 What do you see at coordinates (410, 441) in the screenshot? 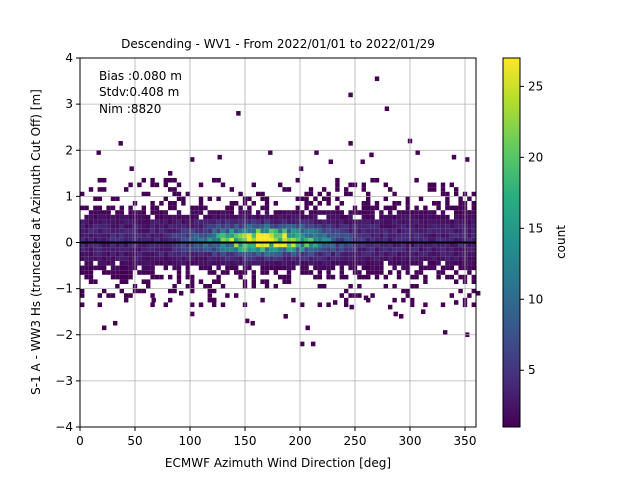
I see `x-tick-label: 300` at bounding box center [410, 441].